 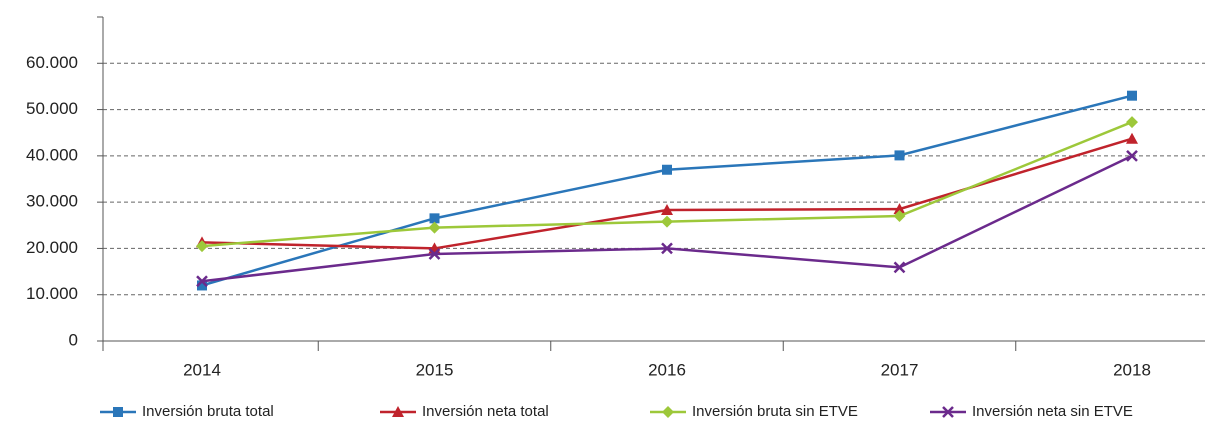 What do you see at coordinates (1132, 369) in the screenshot?
I see `x-tick-label: 2018` at bounding box center [1132, 369].